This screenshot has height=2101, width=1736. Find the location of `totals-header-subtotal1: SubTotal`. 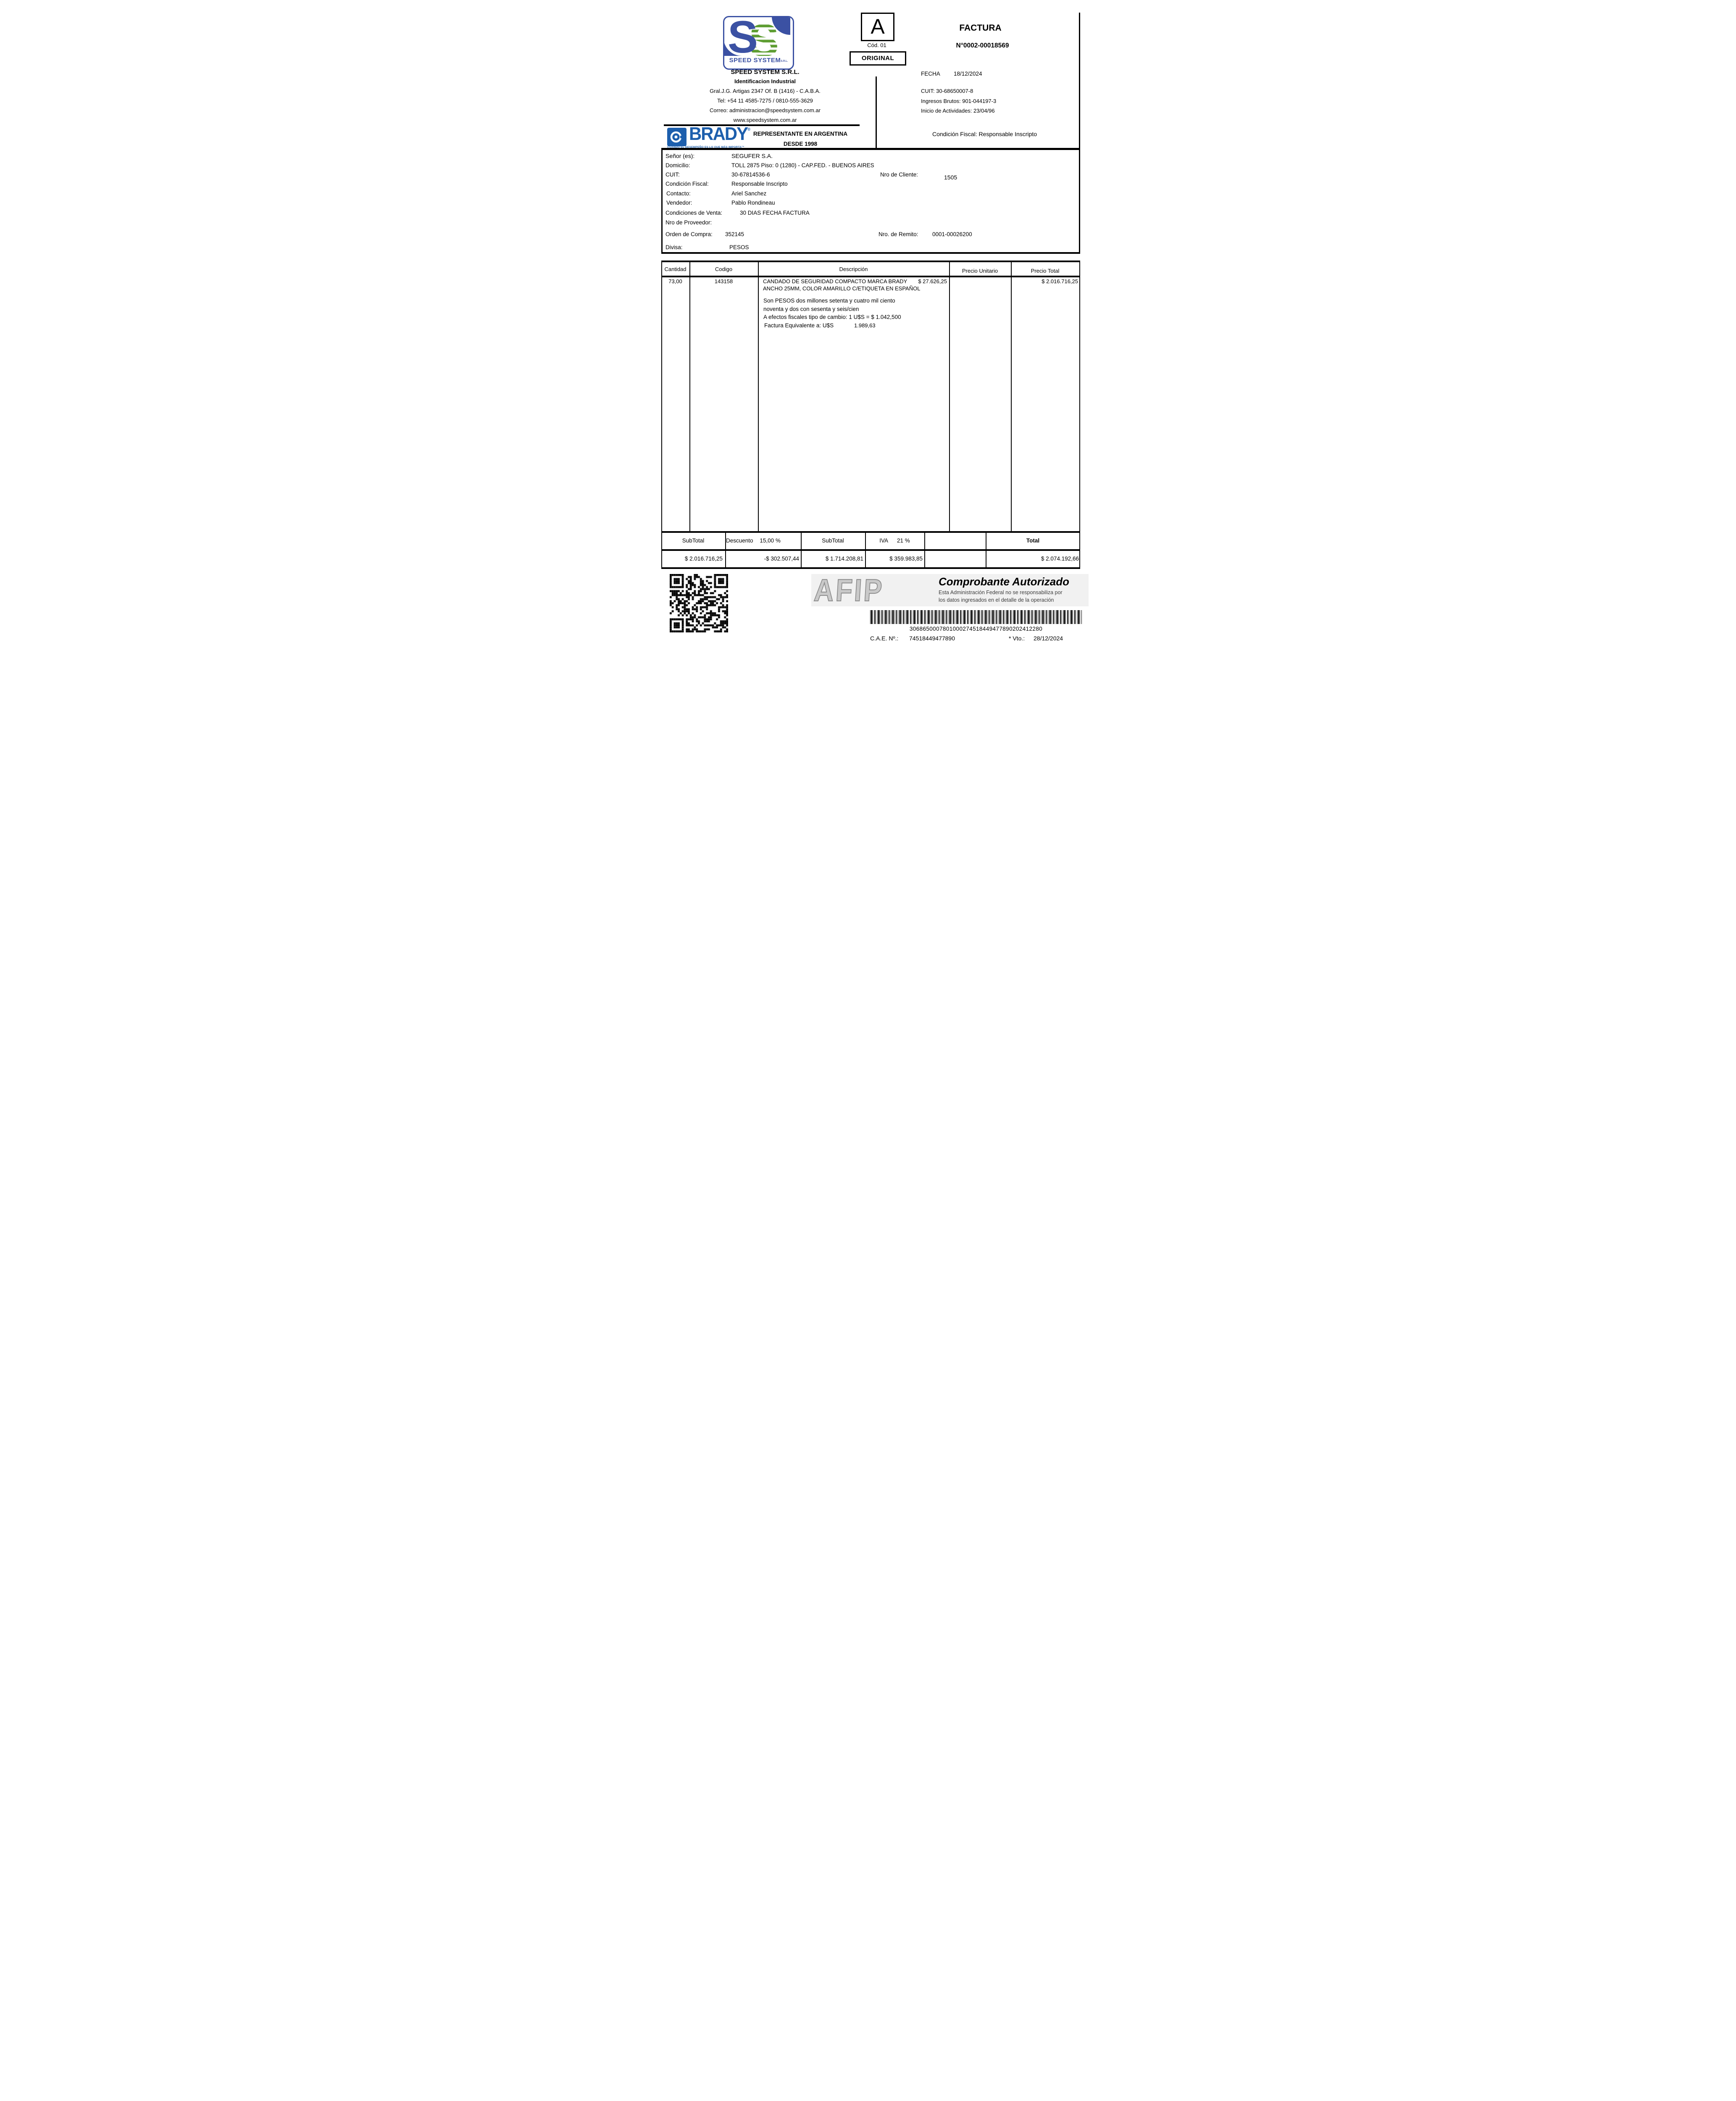

totals-header-subtotal1: SubTotal is located at coordinates (693, 540).